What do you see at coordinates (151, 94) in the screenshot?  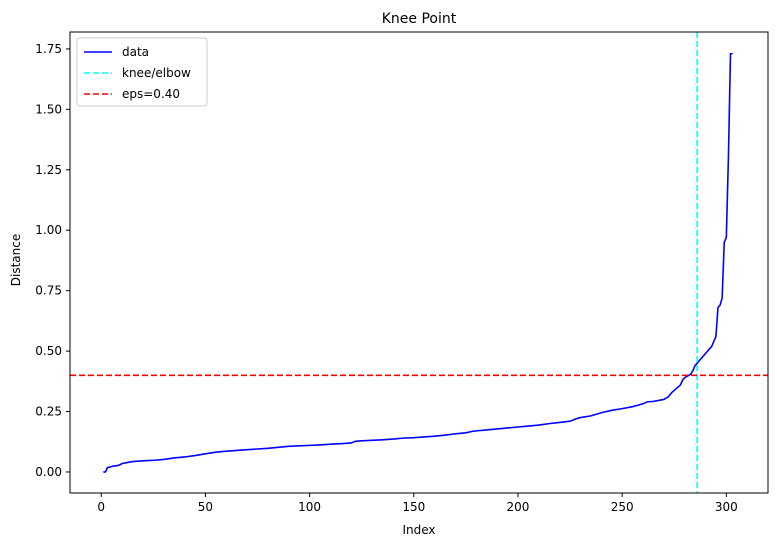 I see `legend-label-eps-0-40: eps=0.40` at bounding box center [151, 94].